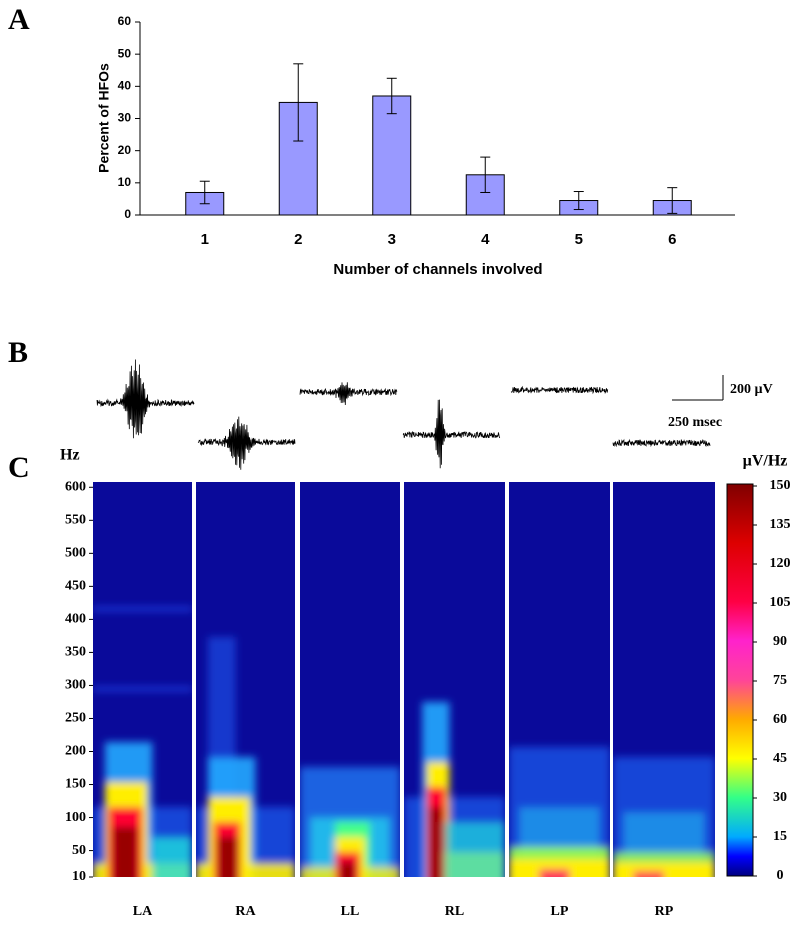 This screenshot has width=800, height=950. What do you see at coordinates (75, 784) in the screenshot?
I see `y-tick-label: 150` at bounding box center [75, 784].